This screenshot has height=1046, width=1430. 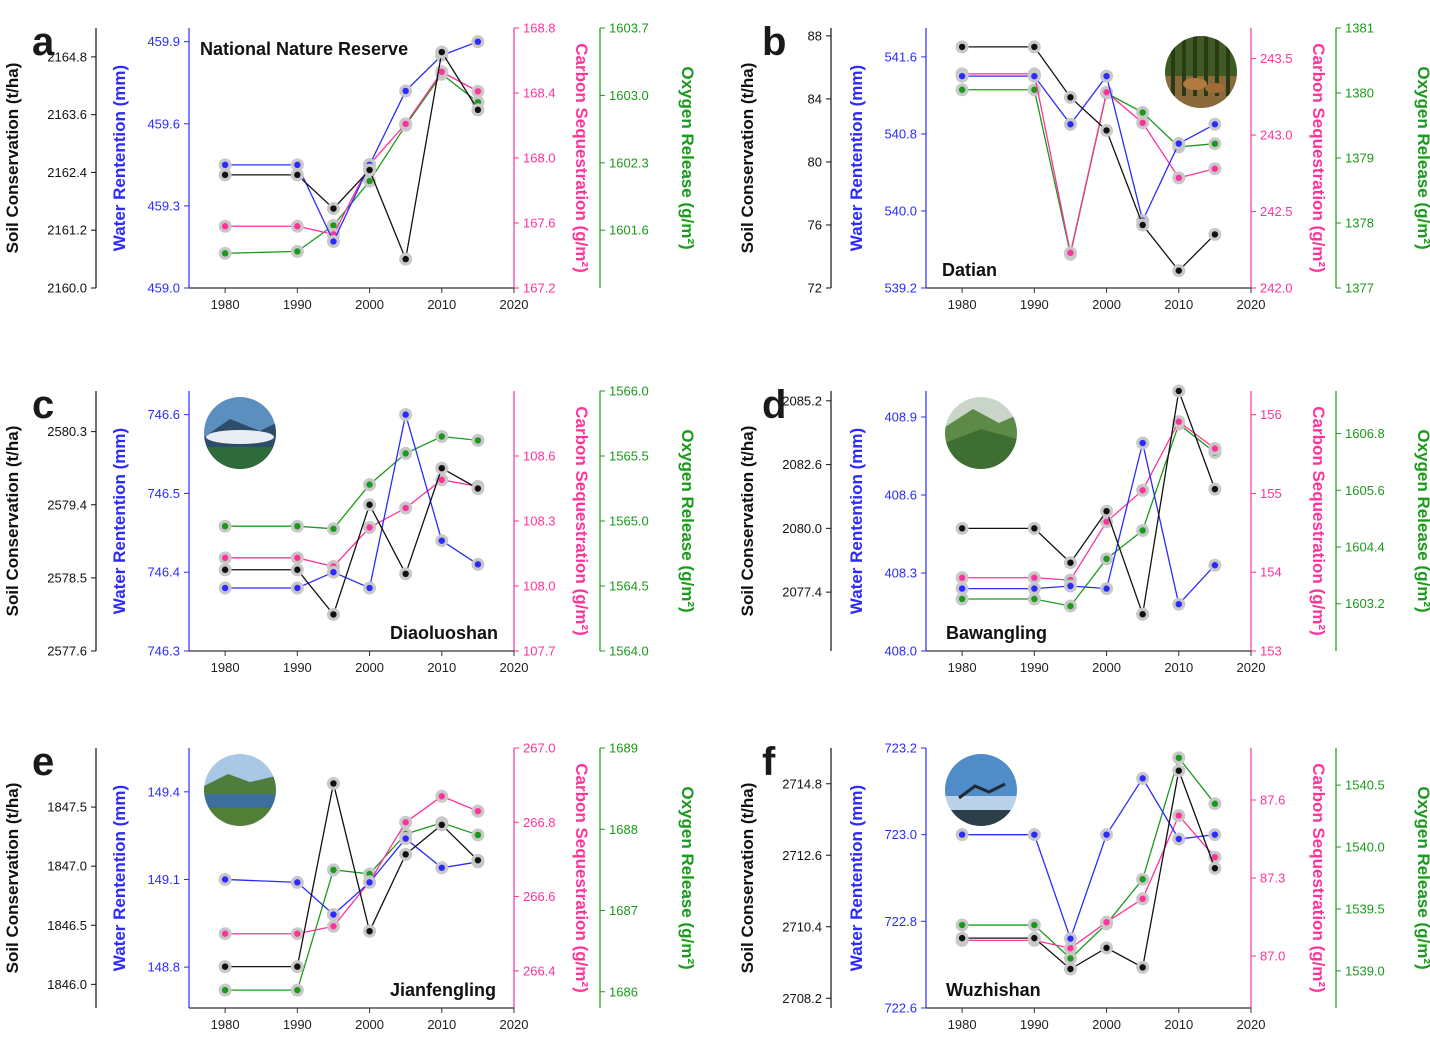 I want to click on y-tick-label: 154, so click(x=1271, y=572).